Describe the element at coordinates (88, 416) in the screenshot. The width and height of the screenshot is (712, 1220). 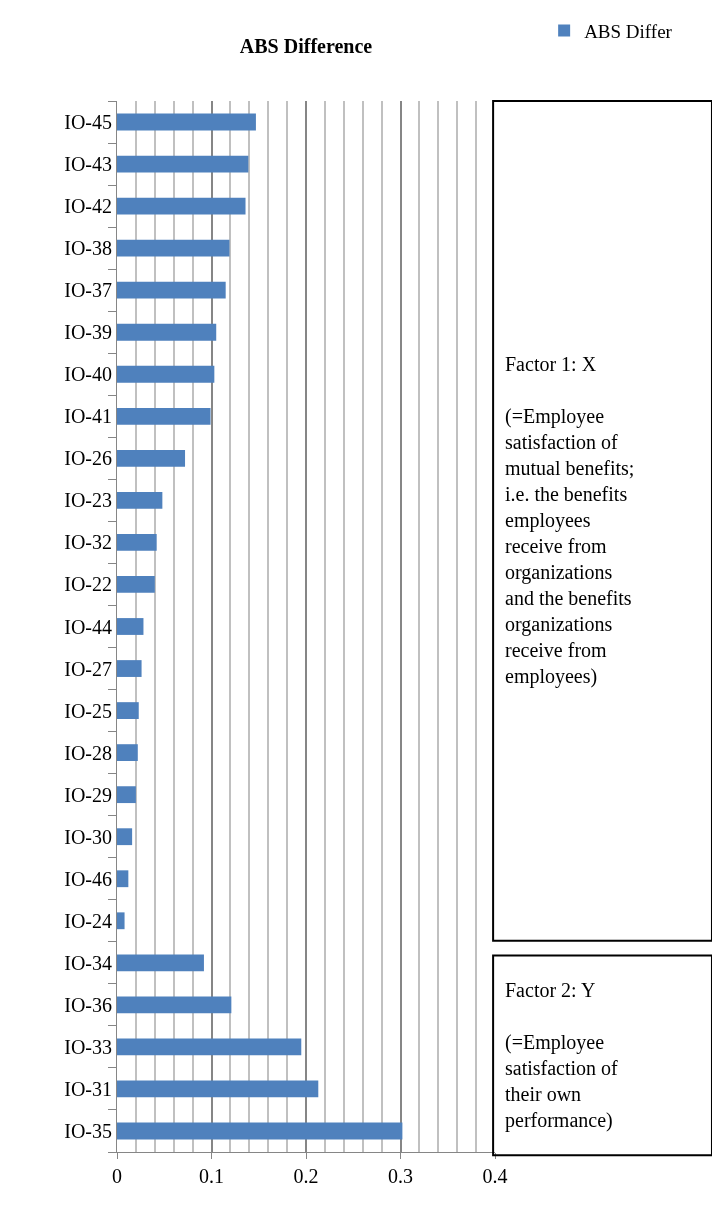
I see `y-tick-label: IO-41` at that location.